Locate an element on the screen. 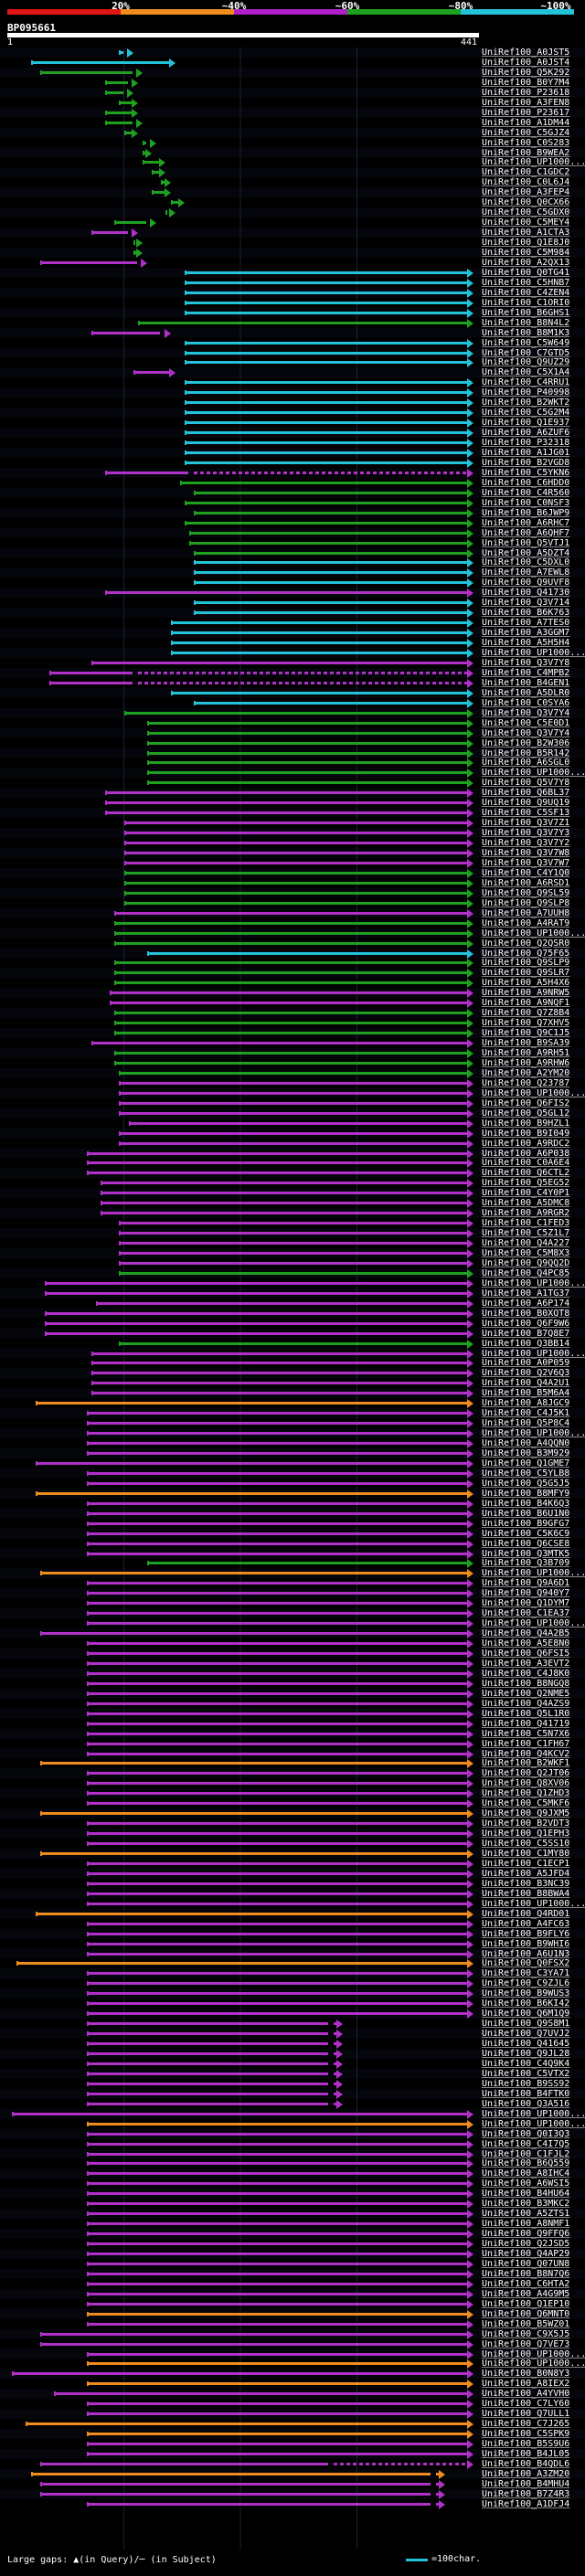 The width and height of the screenshot is (585, 2576). hit-label-link: UniRef100_Q9UQ19 is located at coordinates (526, 803).